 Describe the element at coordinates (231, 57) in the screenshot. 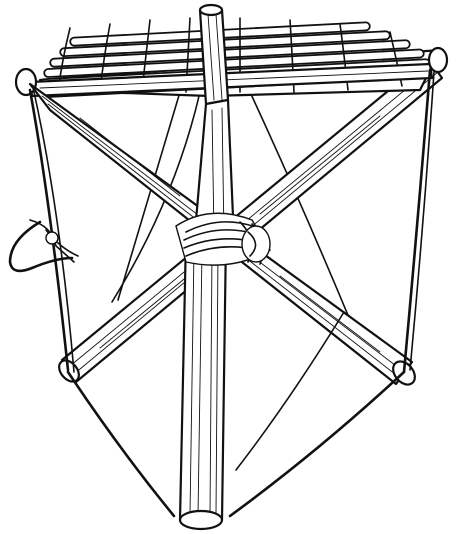

I see `seat` at that location.